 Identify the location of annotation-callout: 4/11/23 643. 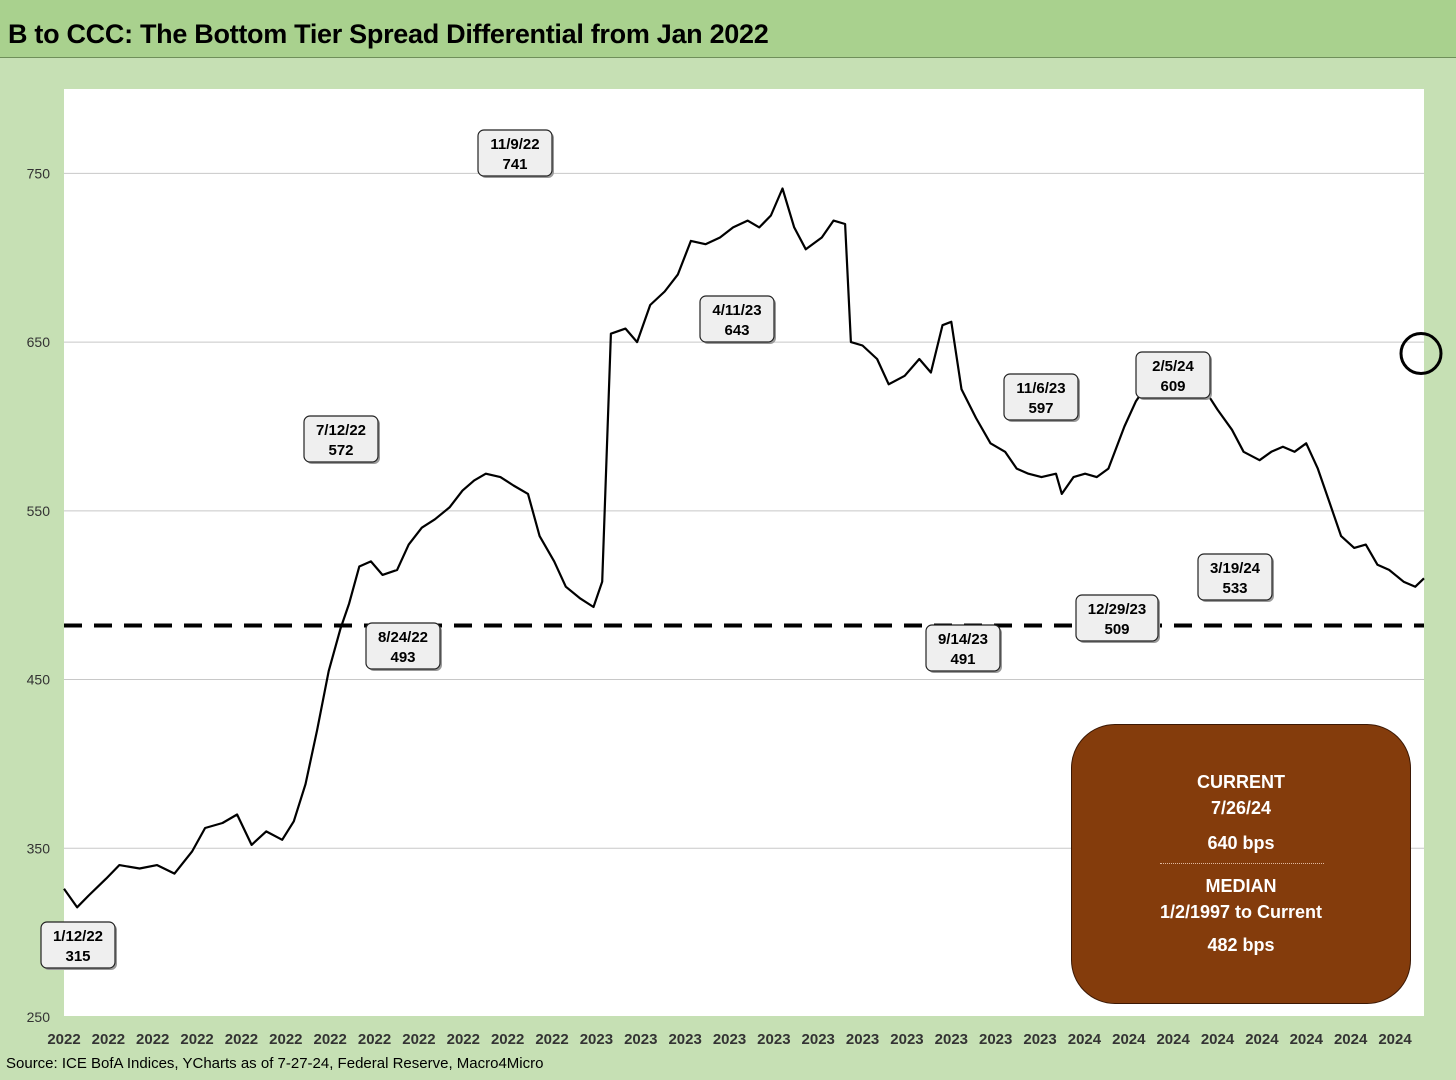
(737, 319).